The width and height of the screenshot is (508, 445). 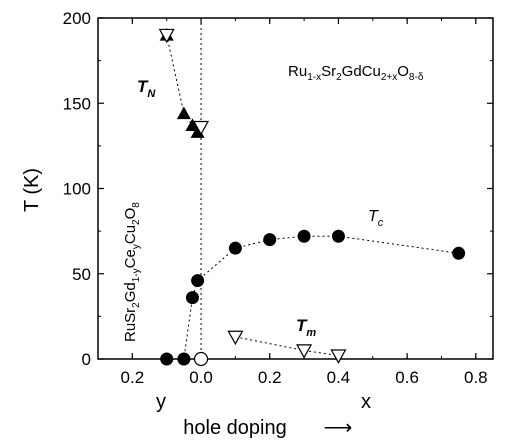 I want to click on left-compound-formula: RuSr2Gd1-yCeyCu2O8, so click(x=132, y=272).